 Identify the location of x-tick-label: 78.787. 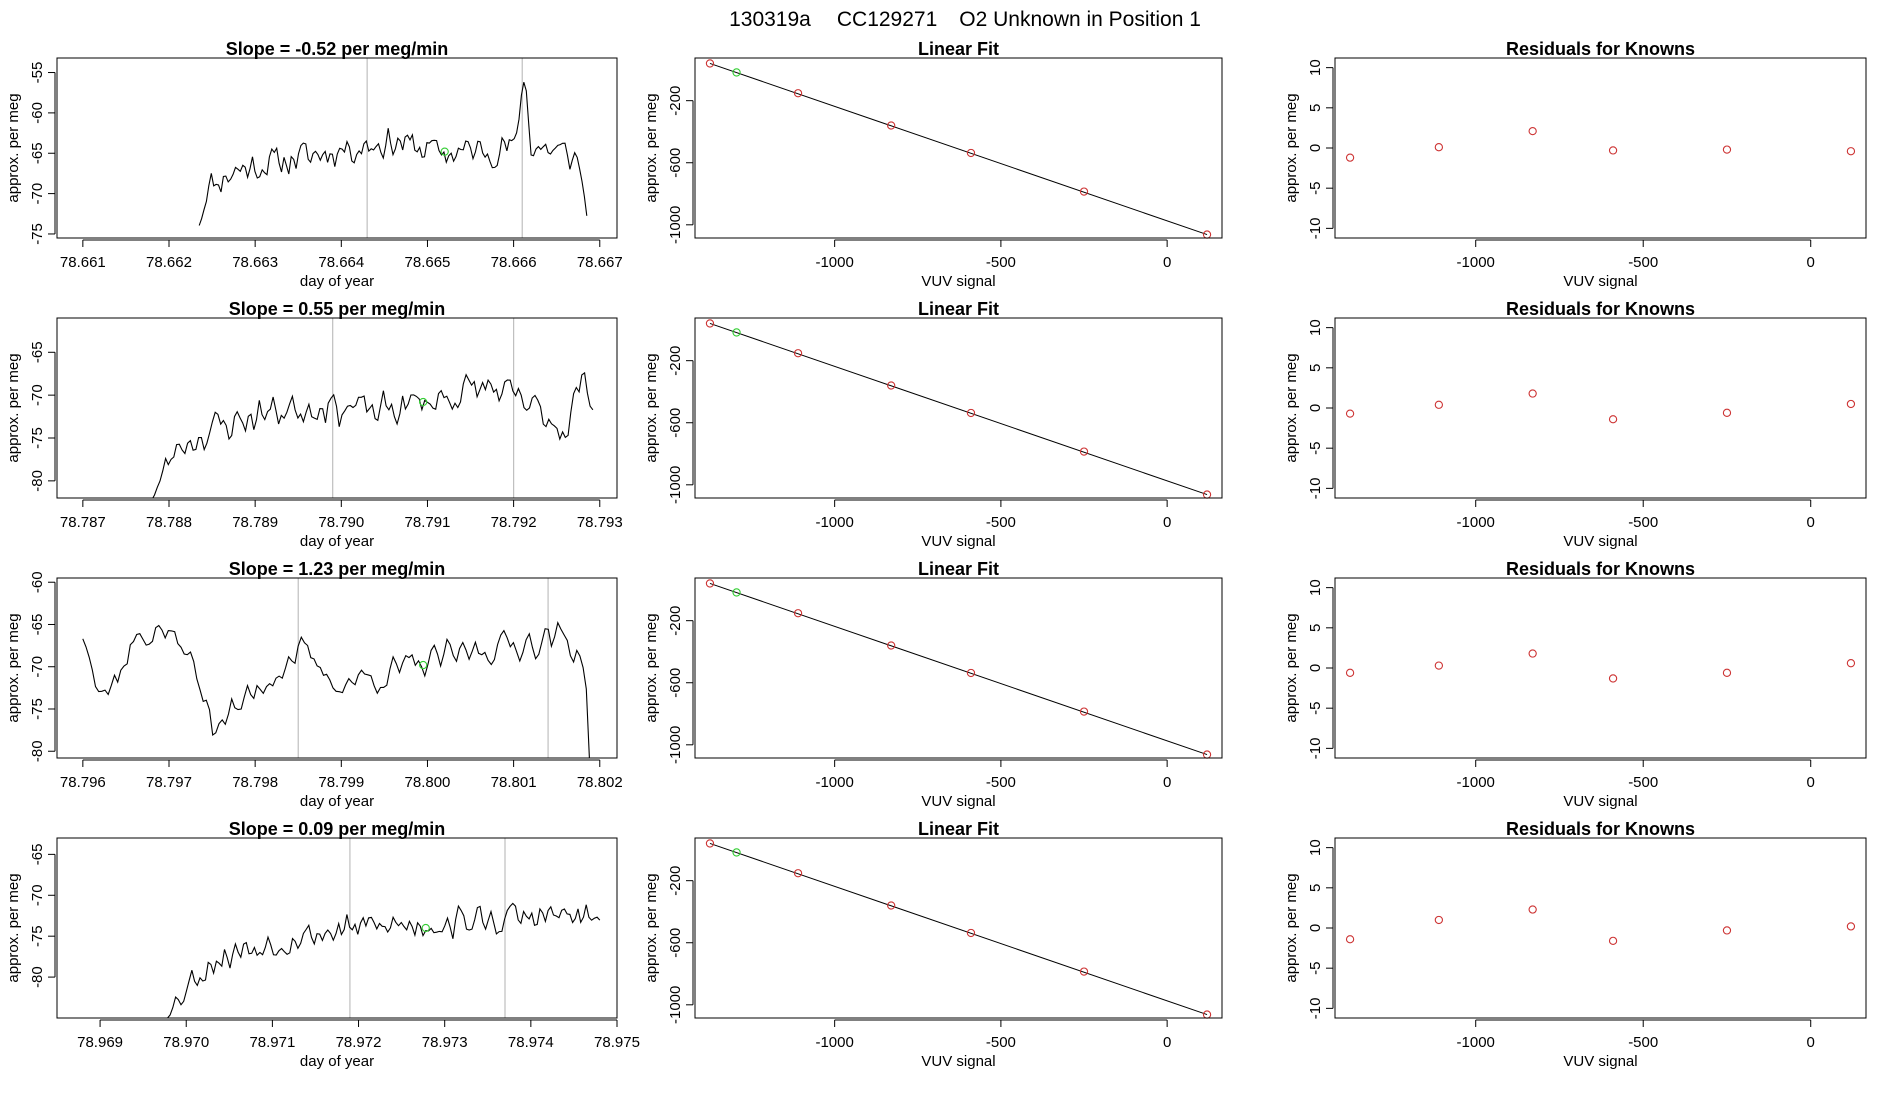
(83, 522).